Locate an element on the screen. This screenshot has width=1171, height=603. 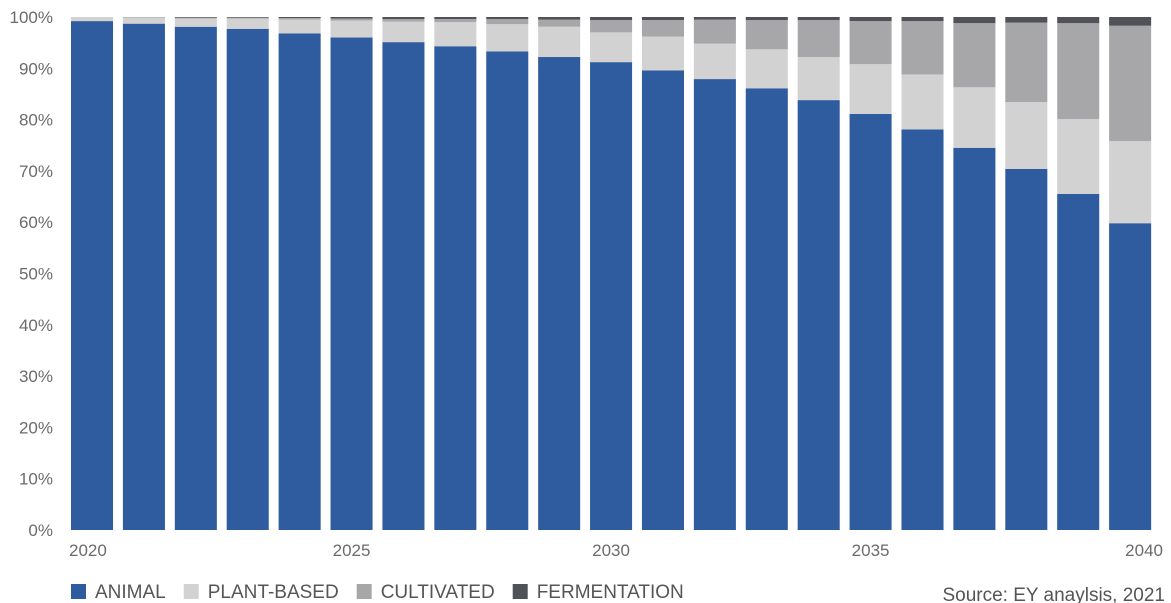
x-axis: 2020 2025 2030 2035 2040 is located at coordinates (616, 550).